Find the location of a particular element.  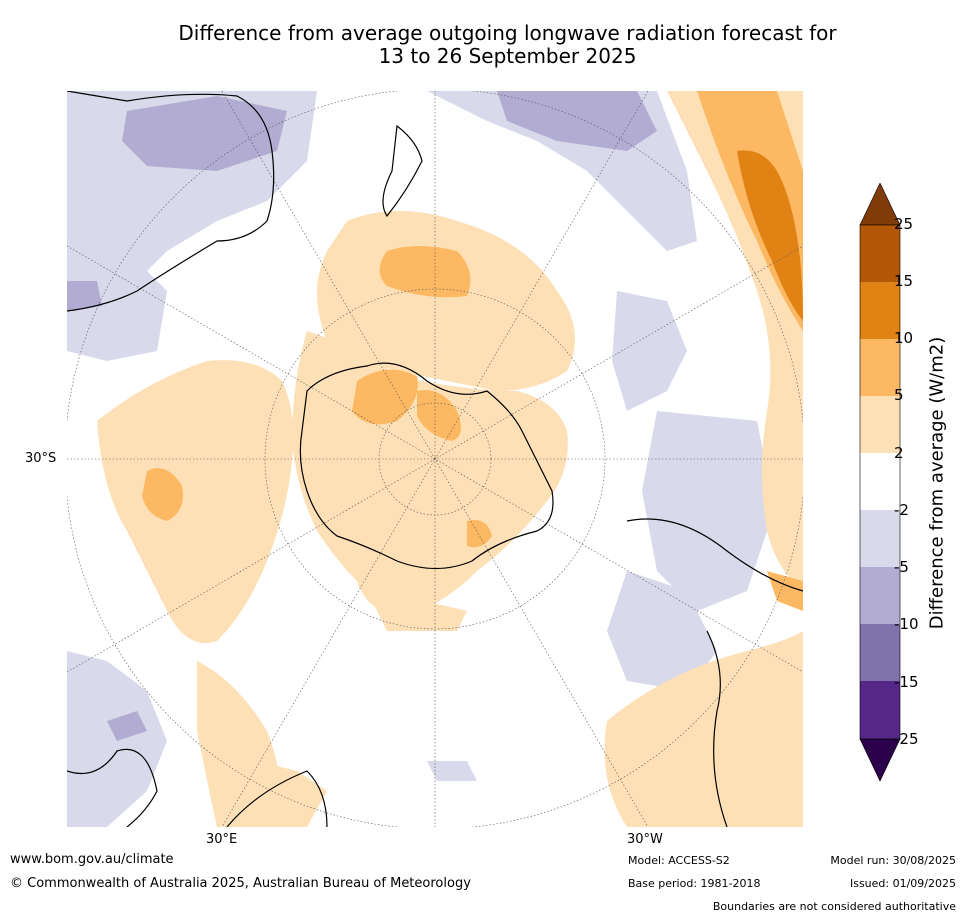

colorbar-title: Difference from average (W/m2) is located at coordinates (937, 483).